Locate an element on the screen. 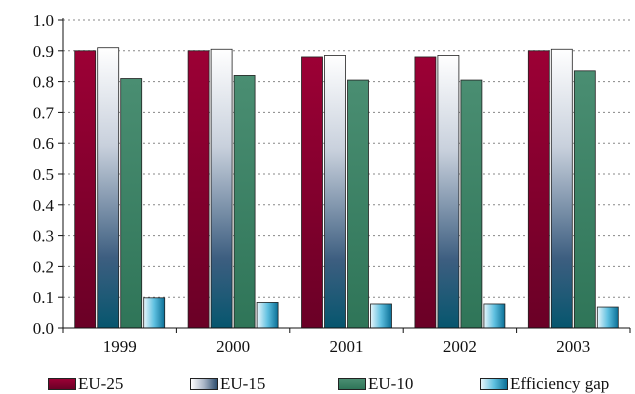 The image size is (635, 394). legend-label-eu-25: EU-25 is located at coordinates (101, 383).